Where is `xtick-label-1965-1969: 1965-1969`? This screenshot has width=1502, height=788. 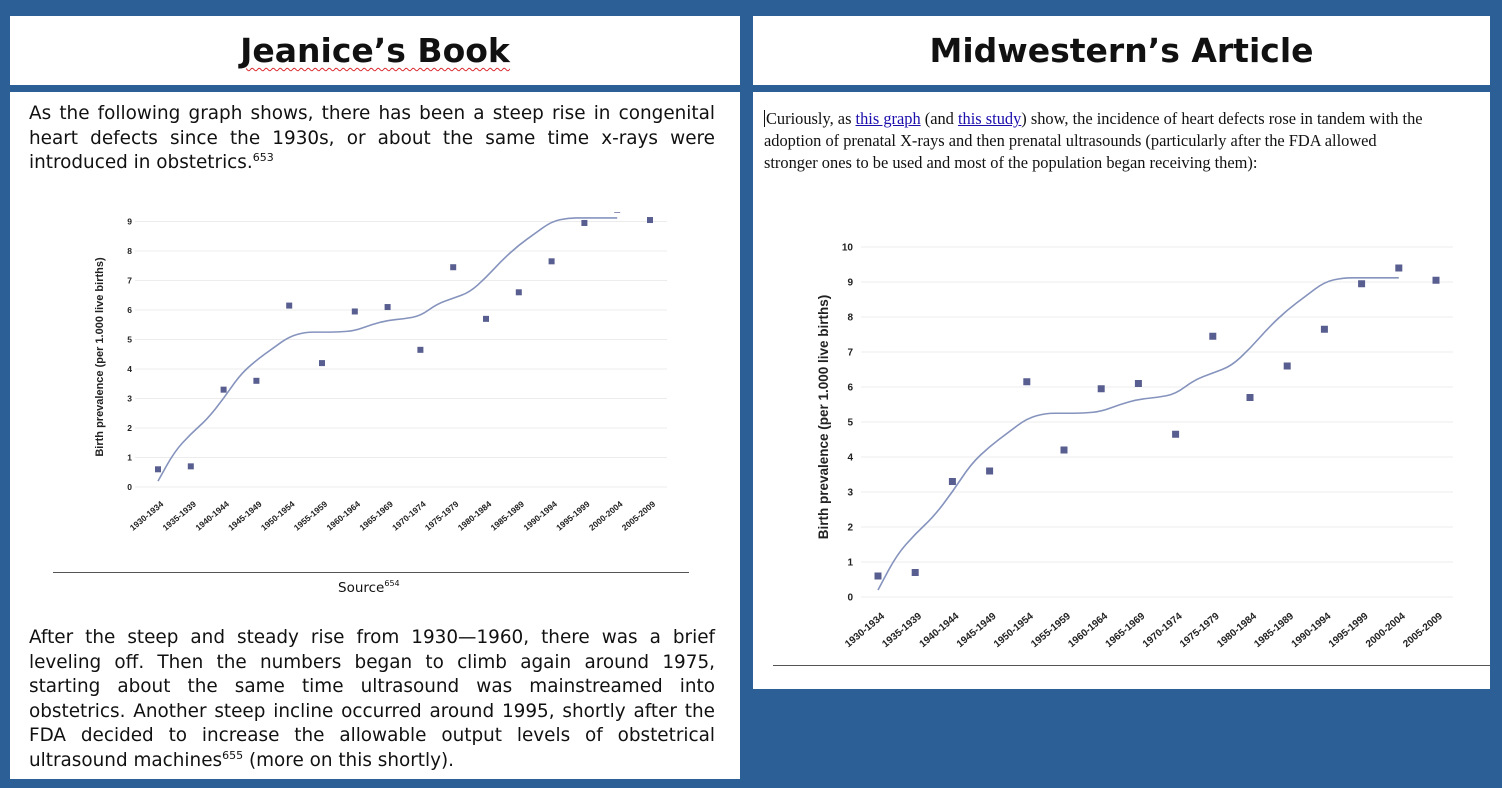 xtick-label-1965-1969: 1965-1969 is located at coordinates (1126, 630).